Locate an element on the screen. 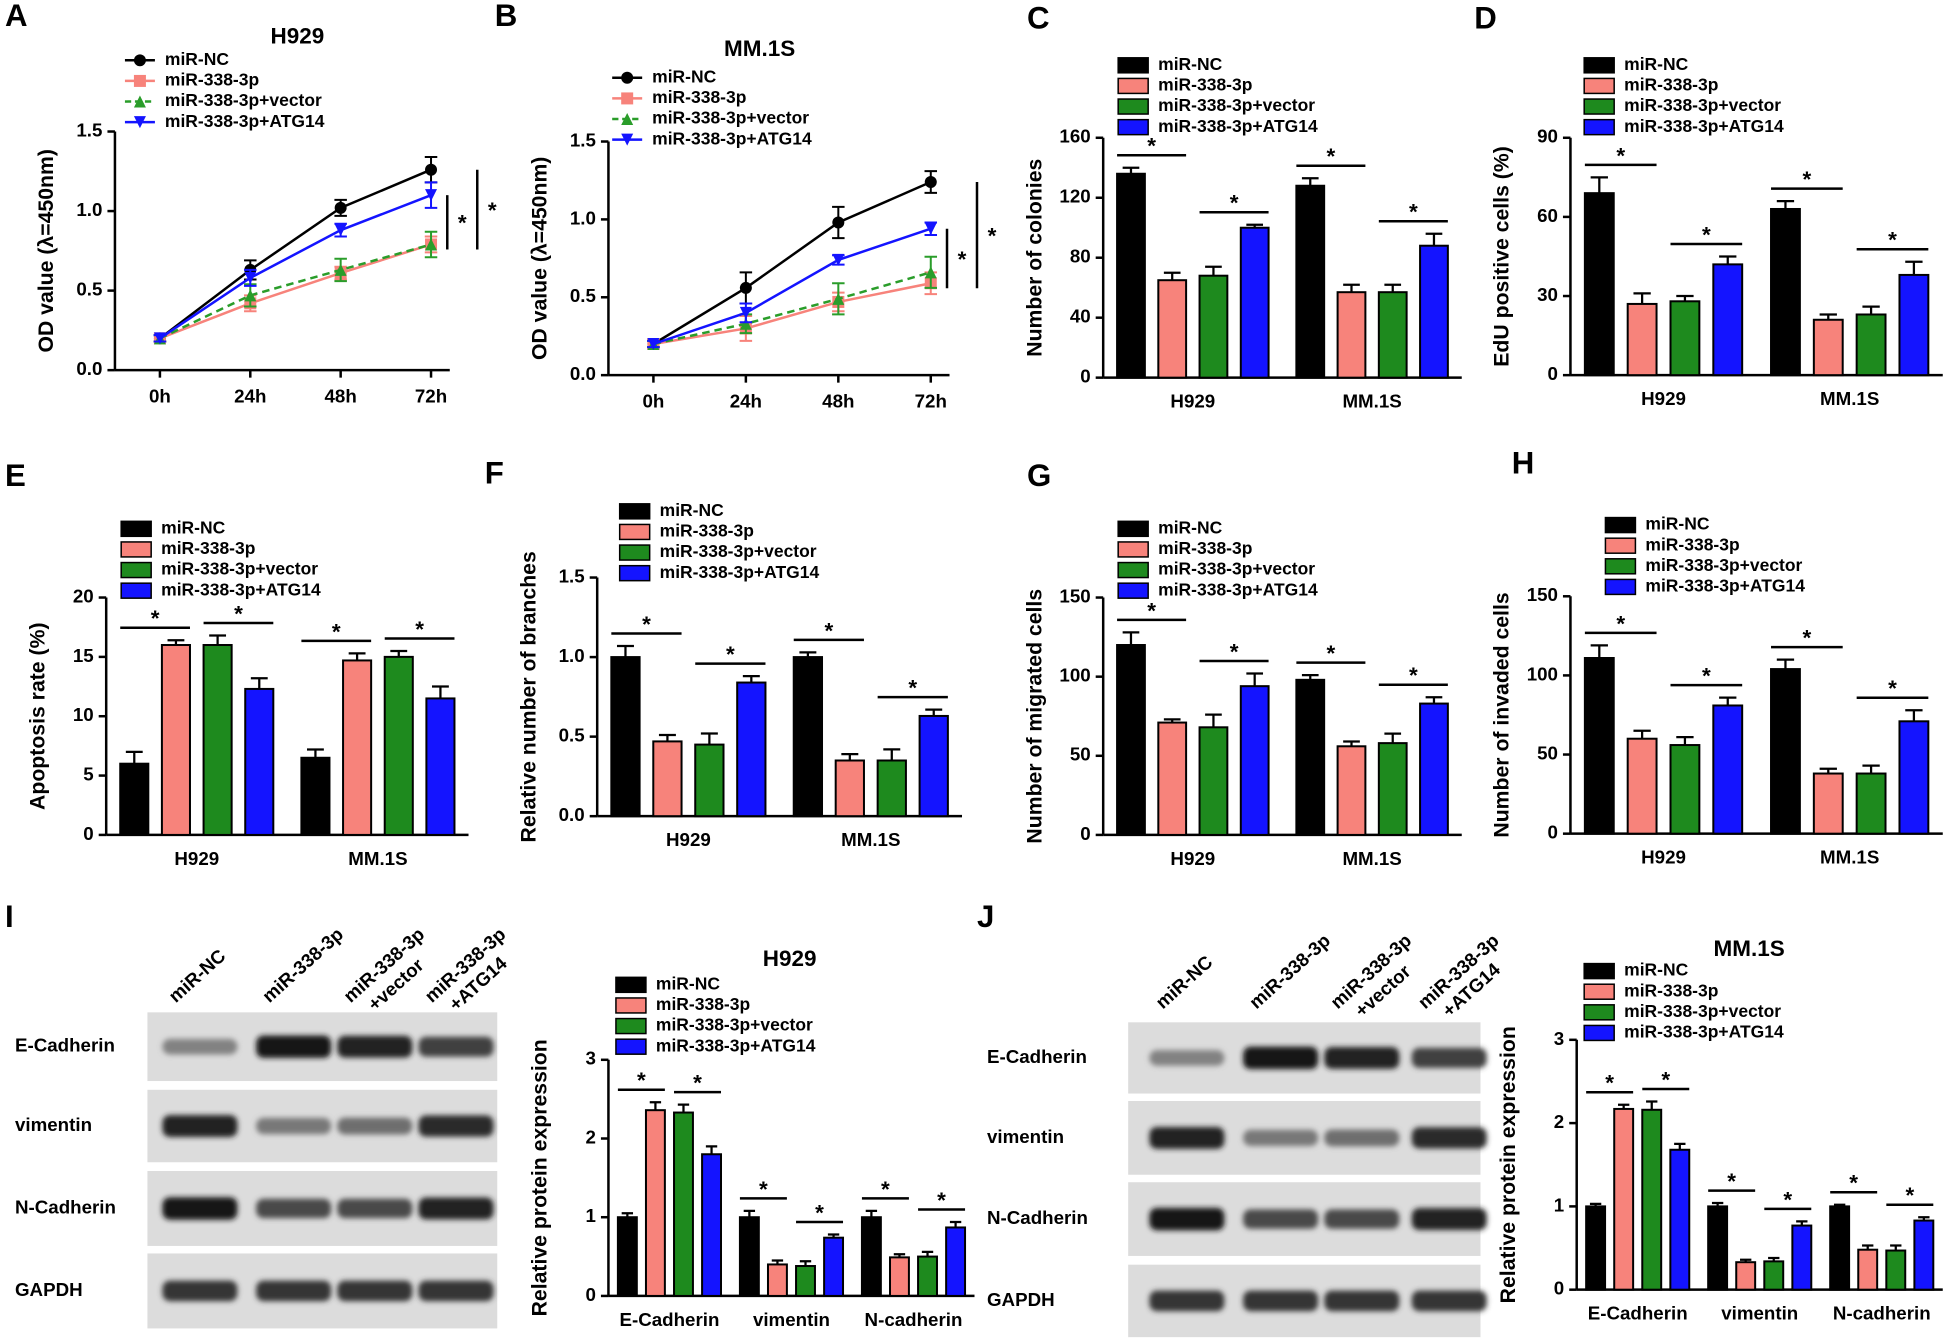 This screenshot has width=1959, height=1340. y-axis-label: Relative number of branches is located at coordinates (528, 696).